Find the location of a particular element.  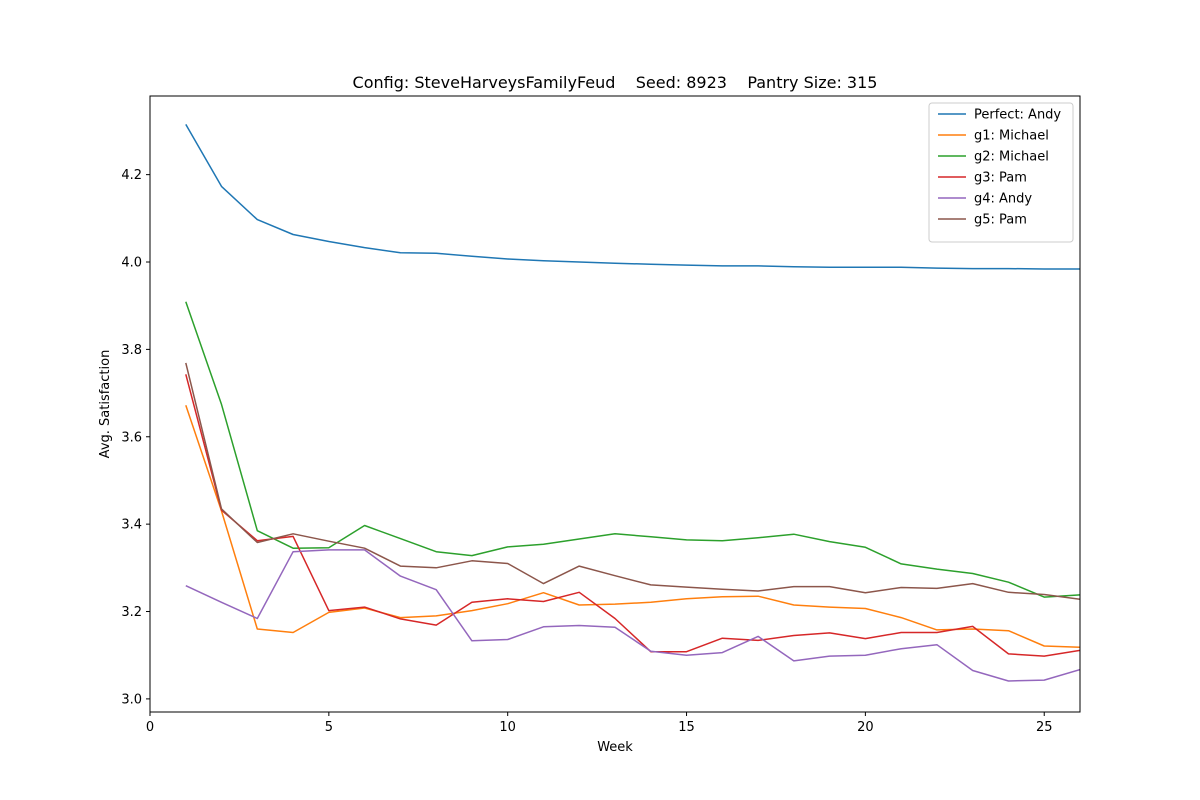

legend-label: g1: Michael is located at coordinates (1011, 136).